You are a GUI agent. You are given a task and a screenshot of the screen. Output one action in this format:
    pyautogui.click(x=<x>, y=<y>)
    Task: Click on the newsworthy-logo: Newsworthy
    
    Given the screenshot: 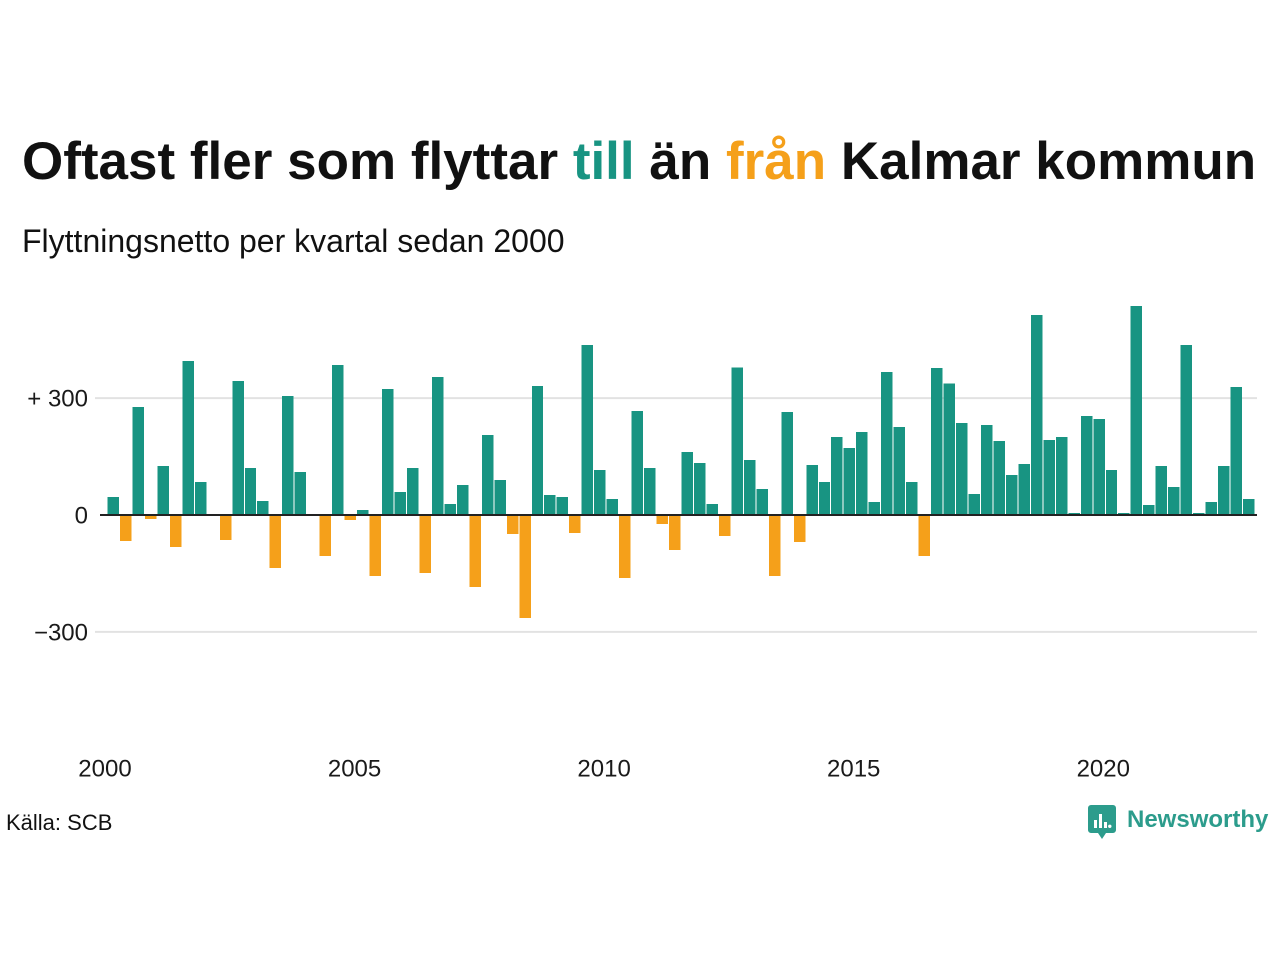 What is the action you would take?
    pyautogui.click(x=1178, y=822)
    